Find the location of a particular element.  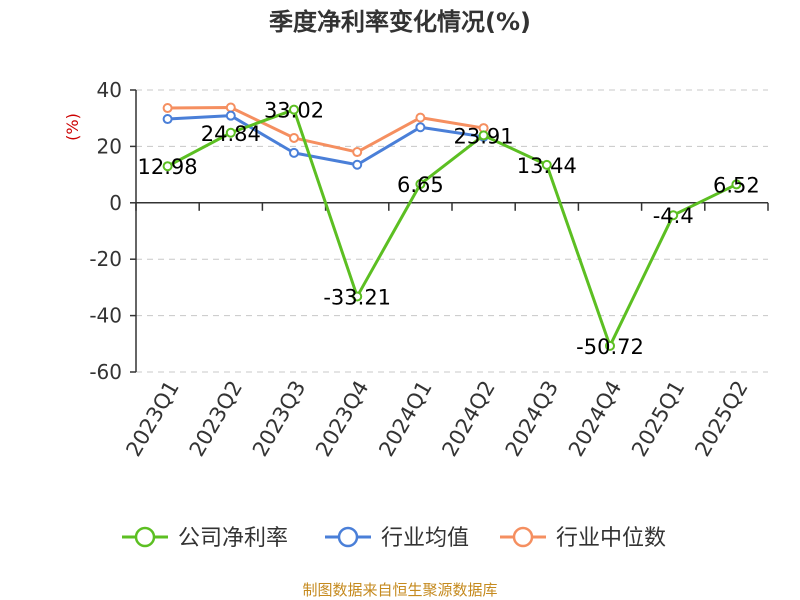

legend-item: 公司净利率 is located at coordinates (205, 538).